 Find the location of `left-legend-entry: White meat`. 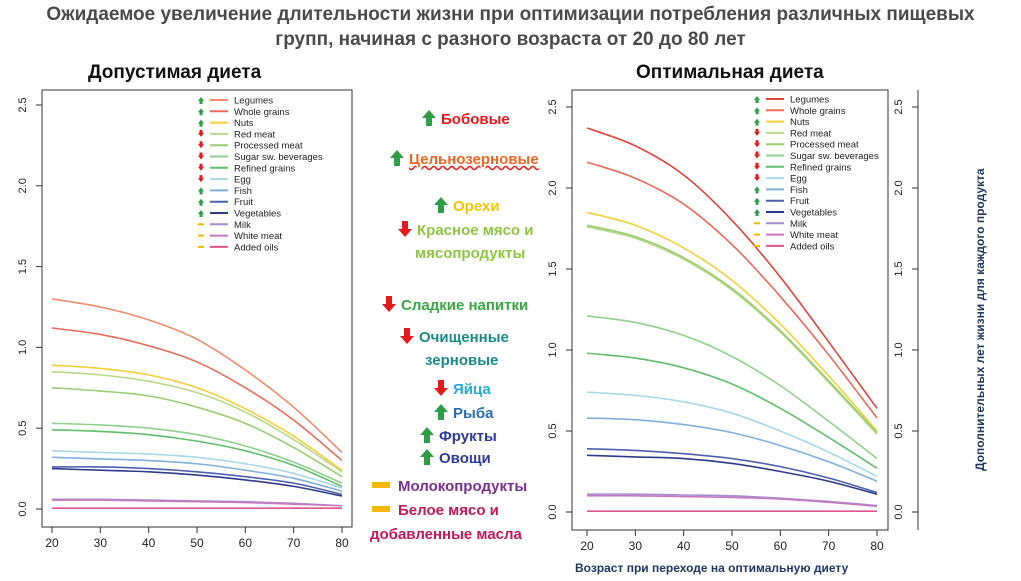

left-legend-entry: White meat is located at coordinates (258, 236).